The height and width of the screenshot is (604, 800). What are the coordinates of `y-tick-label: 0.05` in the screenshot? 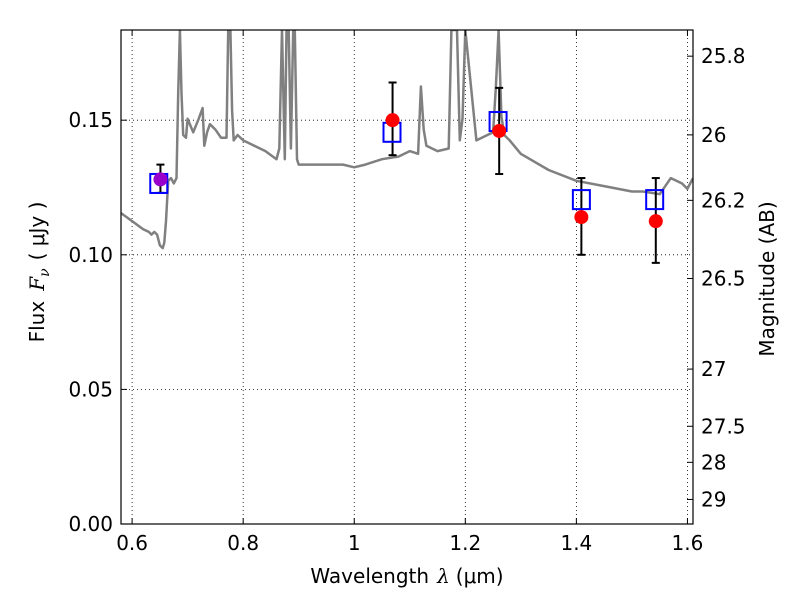 It's located at (90, 389).